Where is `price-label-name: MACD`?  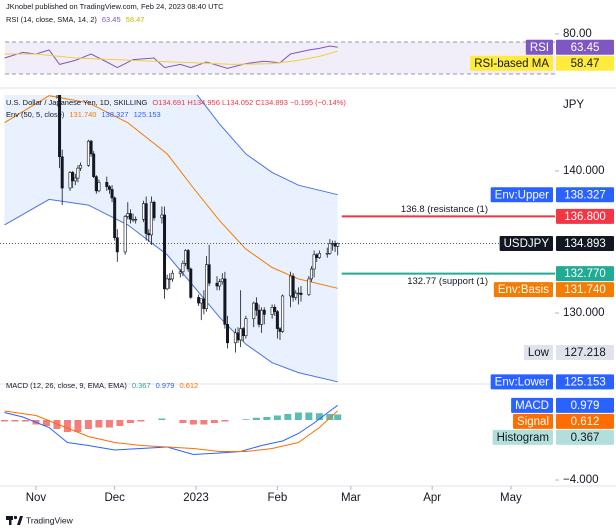 price-label-name: MACD is located at coordinates (532, 406).